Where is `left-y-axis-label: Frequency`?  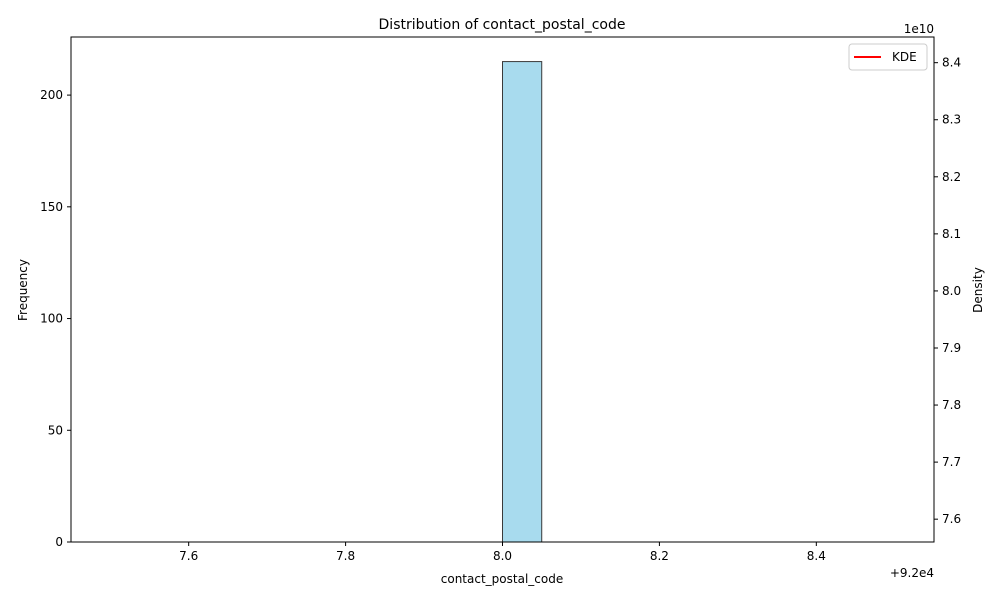
left-y-axis-label: Frequency is located at coordinates (23, 290).